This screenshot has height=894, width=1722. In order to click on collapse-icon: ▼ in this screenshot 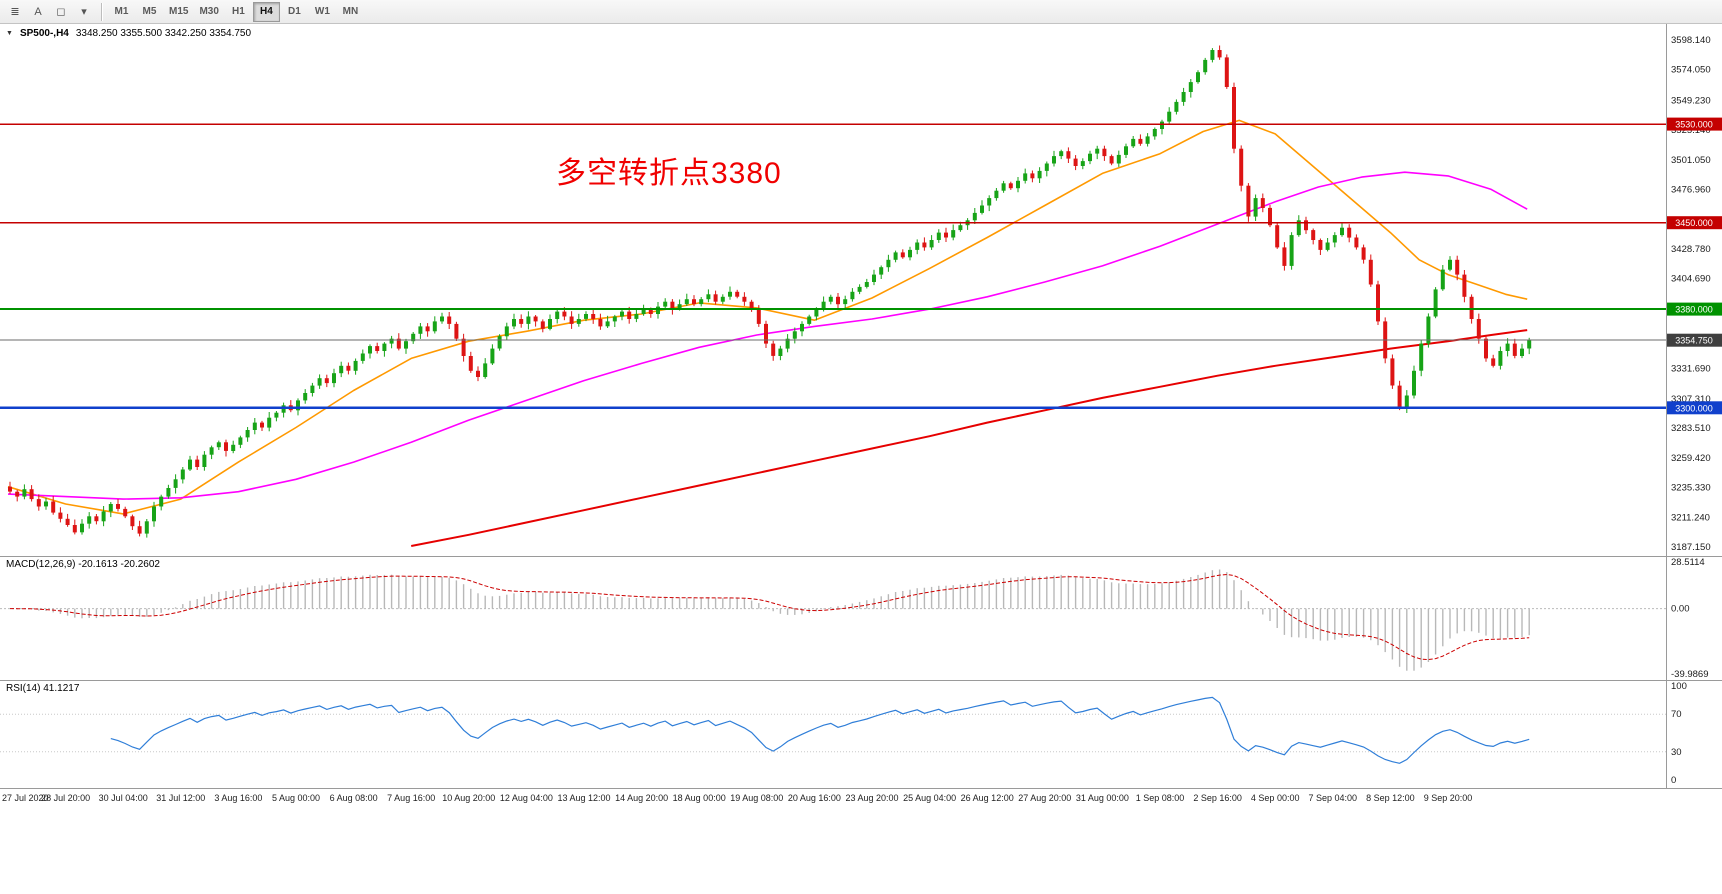, I will do `click(9, 33)`.